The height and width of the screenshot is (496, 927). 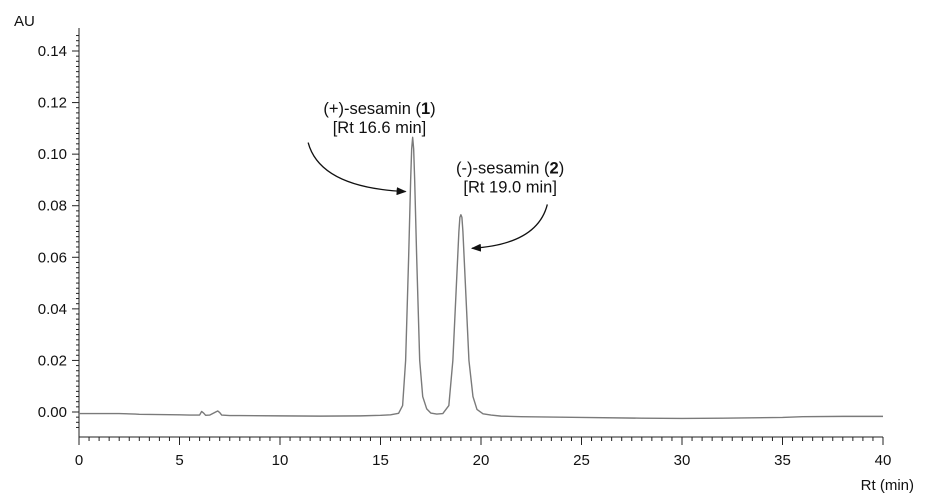 I want to click on y-tick-label: 0.14, so click(x=52, y=51).